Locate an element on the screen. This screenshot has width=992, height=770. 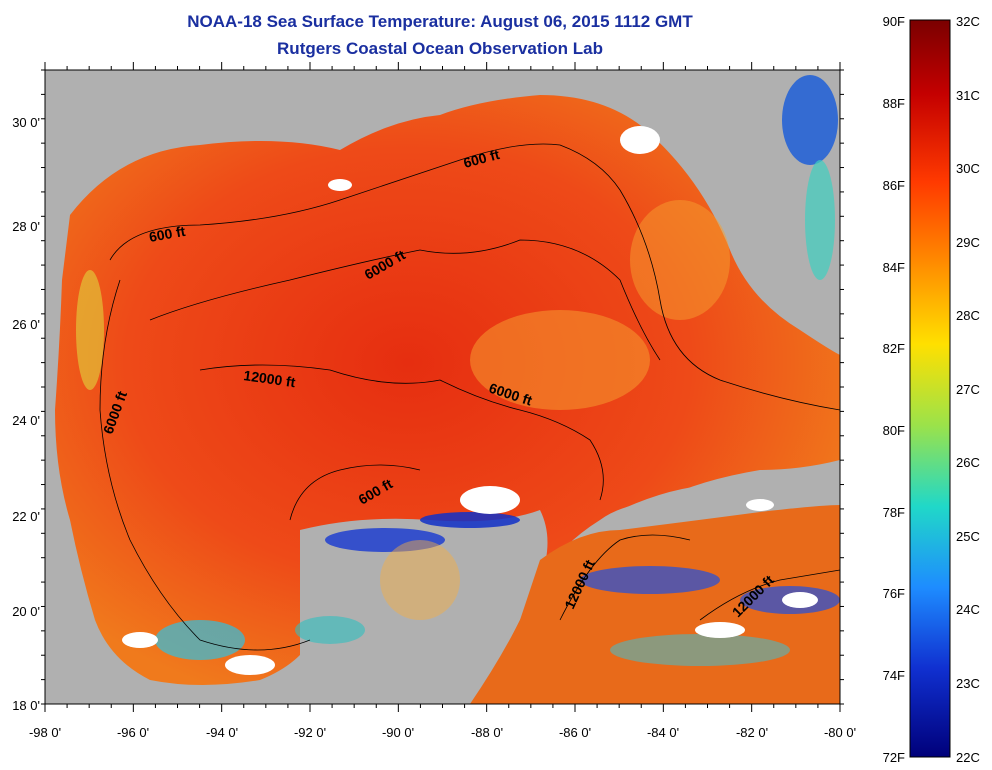
map-subtitle: Rutgers Coastal Ocean Observation Lab is located at coordinates (440, 48).